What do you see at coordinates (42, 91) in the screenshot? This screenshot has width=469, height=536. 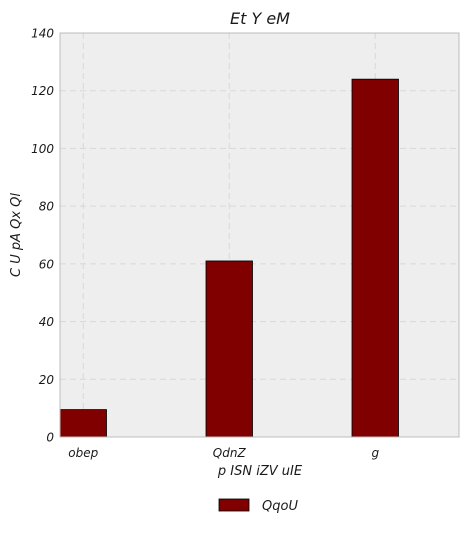 I see `y-tick-label: 120` at bounding box center [42, 91].